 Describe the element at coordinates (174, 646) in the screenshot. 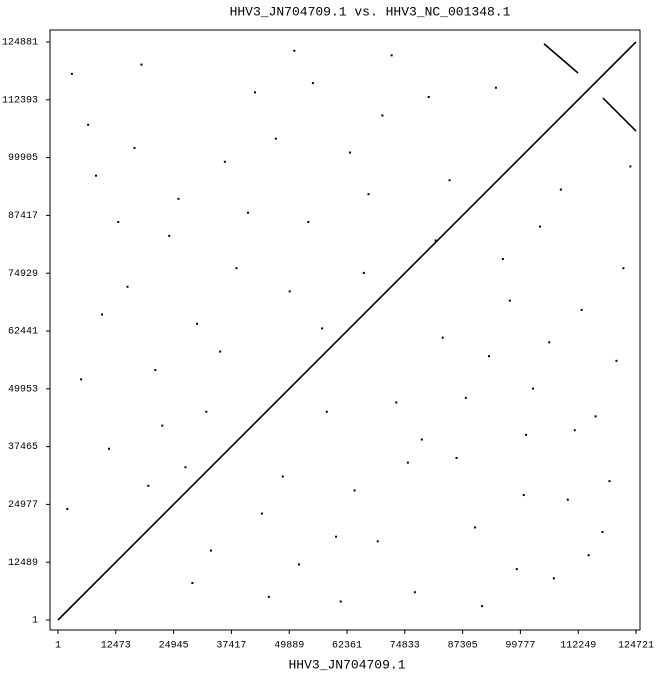

I see `x-tick-label: 24945` at that location.